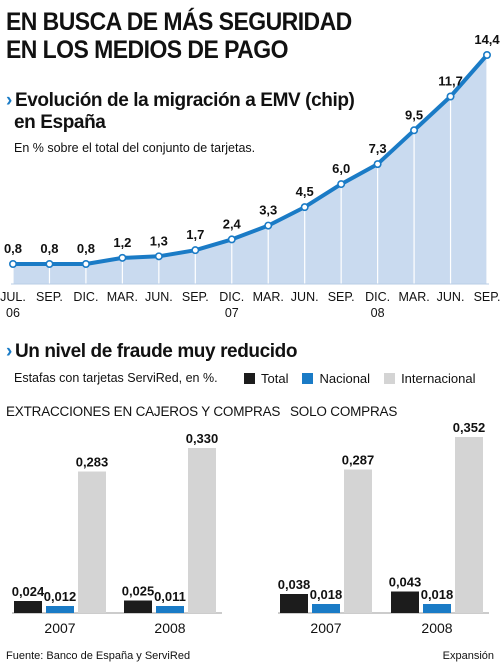 The height and width of the screenshot is (668, 500). What do you see at coordinates (378, 313) in the screenshot?
I see `x-tick-label-10-year: 08` at bounding box center [378, 313].